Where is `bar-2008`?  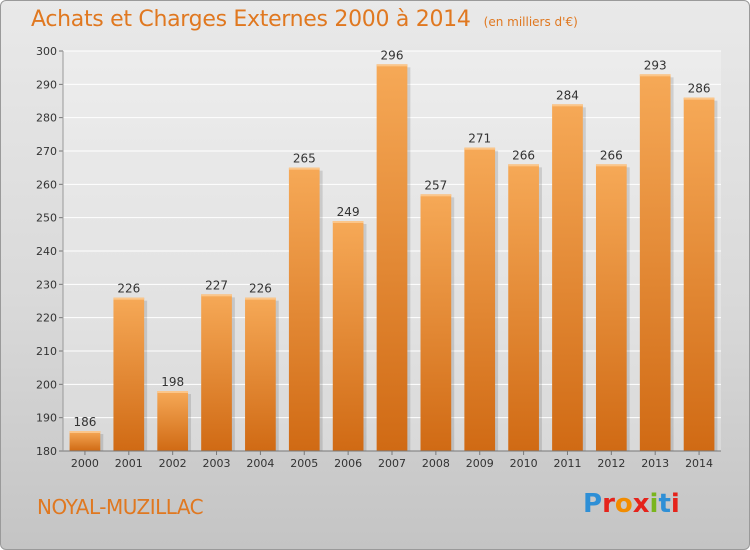 bar-2008 is located at coordinates (436, 323).